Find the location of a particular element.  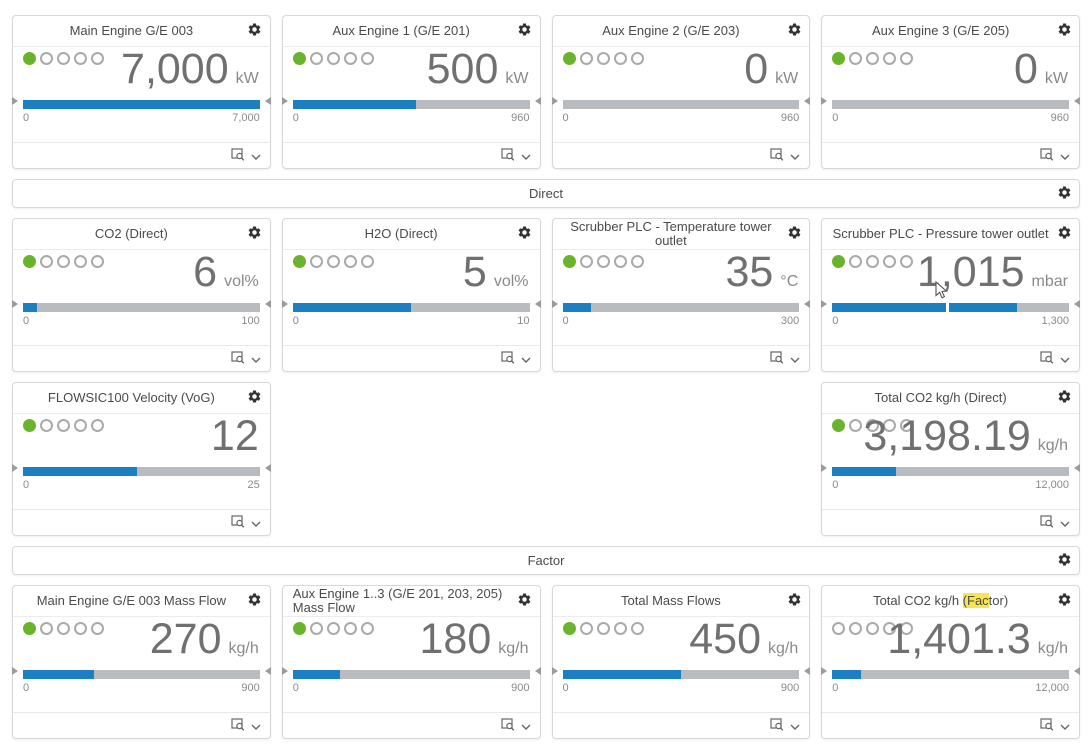

card-title-text: FLOWSIC100 Velocity (VoG) is located at coordinates (131, 397).